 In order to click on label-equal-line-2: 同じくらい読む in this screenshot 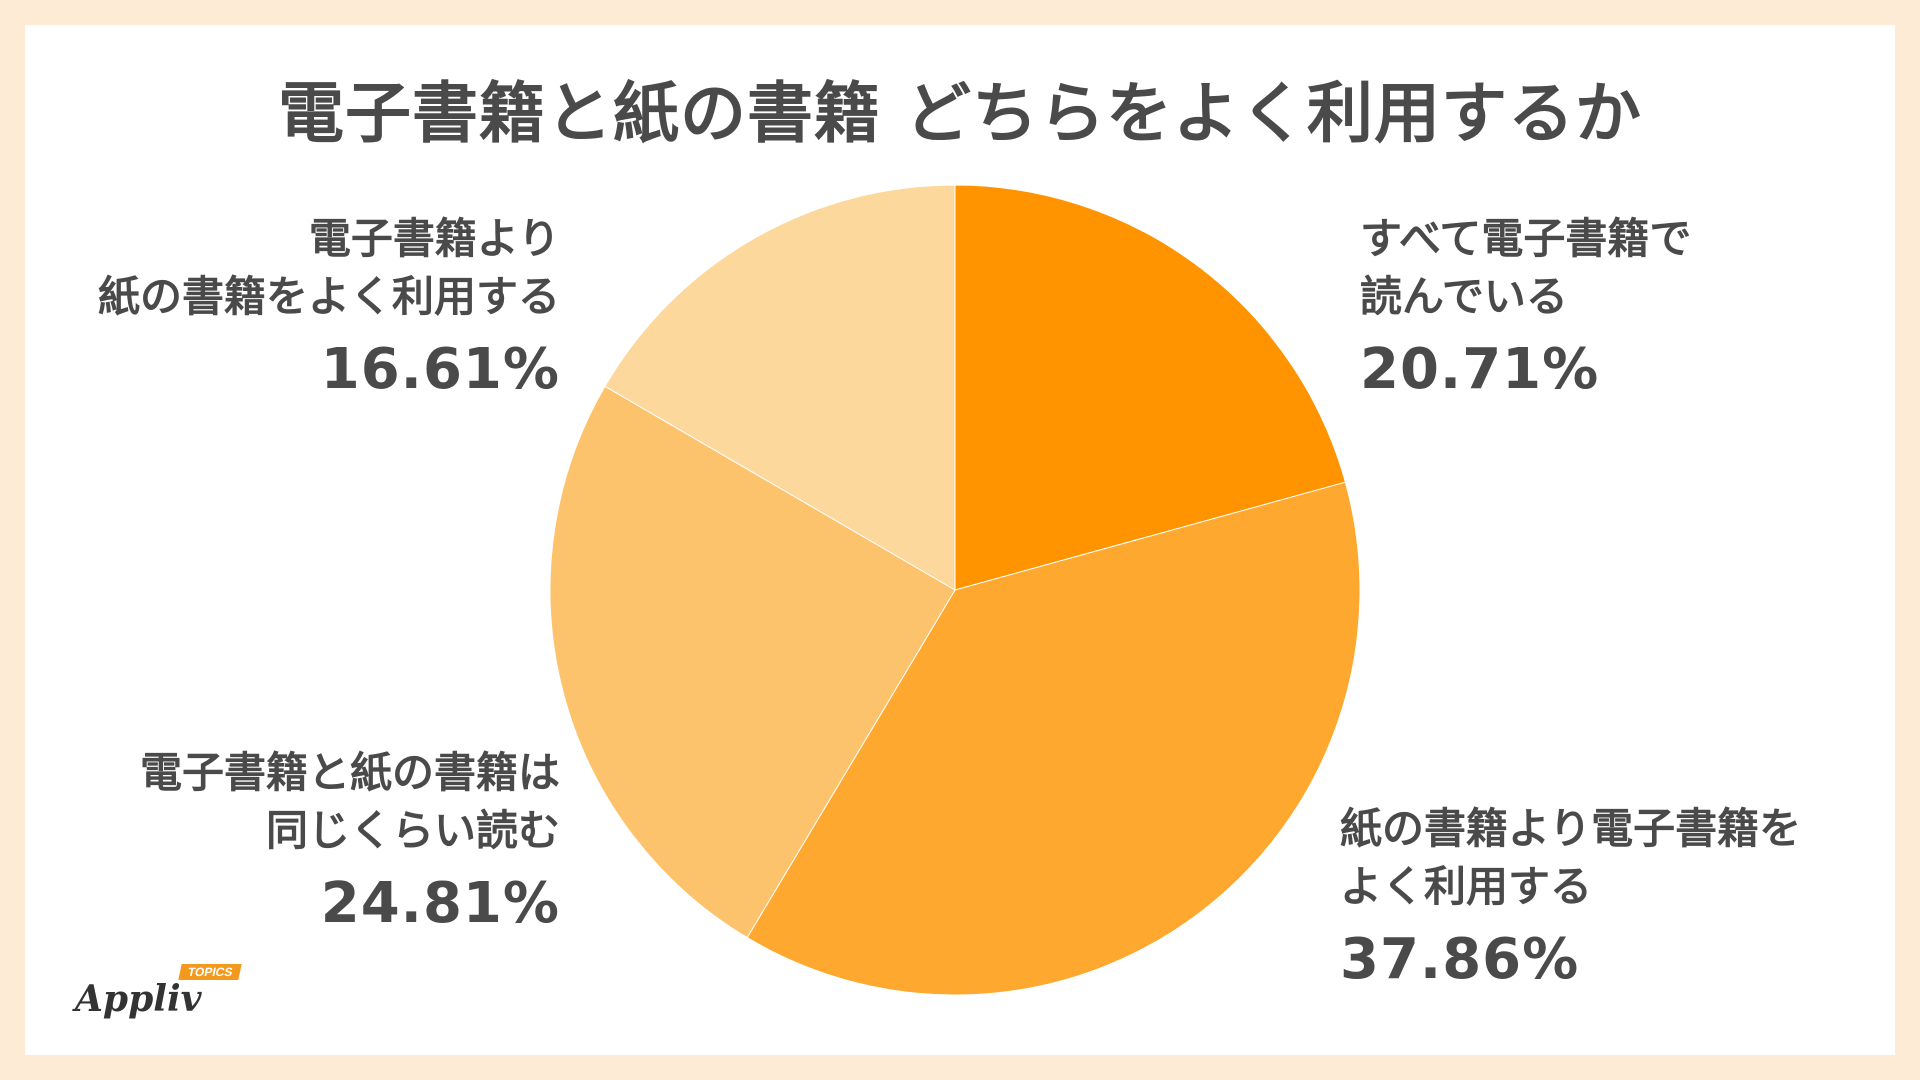, I will do `click(412, 830)`.